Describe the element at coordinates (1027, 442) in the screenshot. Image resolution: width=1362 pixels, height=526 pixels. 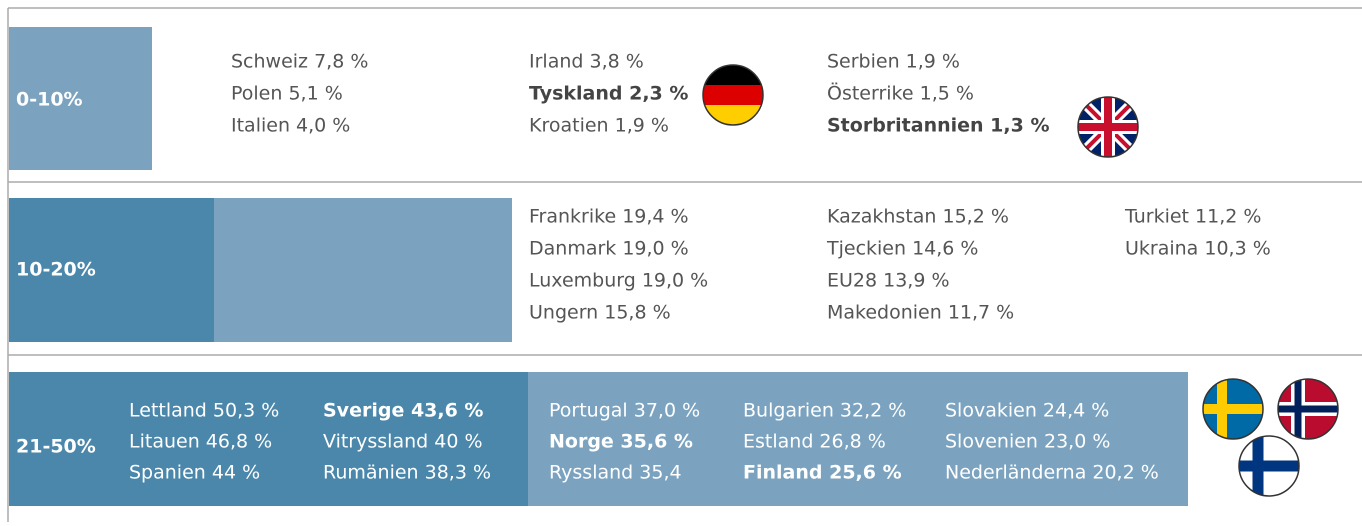
I see `country-entry: Slovenien 23,0 %` at that location.